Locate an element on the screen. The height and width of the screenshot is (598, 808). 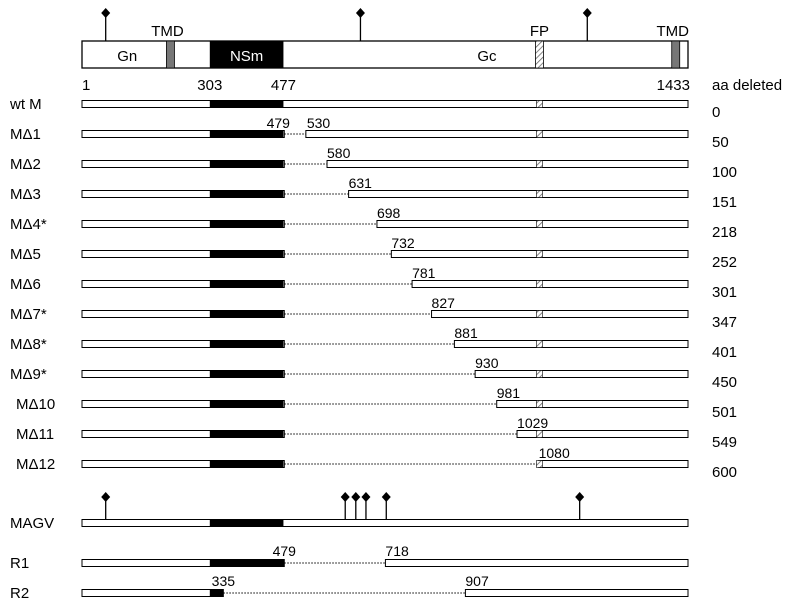
construct-name: MΔ10 is located at coordinates (35, 404).